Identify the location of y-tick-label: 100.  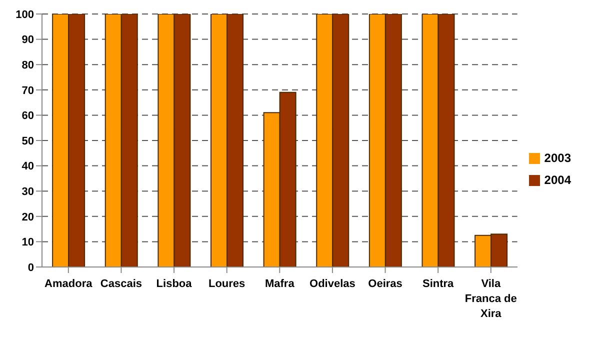
(25, 14).